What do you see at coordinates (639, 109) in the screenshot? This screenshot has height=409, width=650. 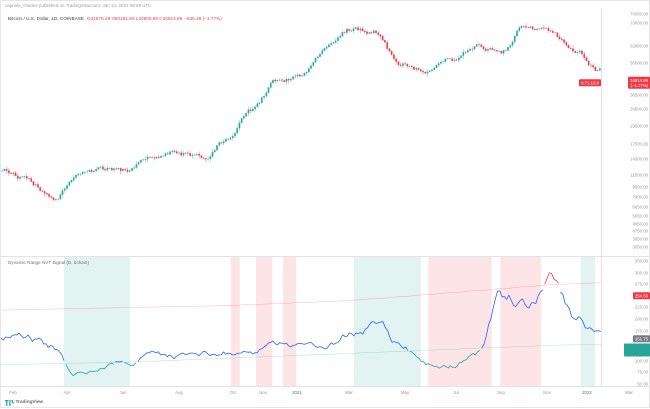 I see `price-tick: 34500.00` at bounding box center [639, 109].